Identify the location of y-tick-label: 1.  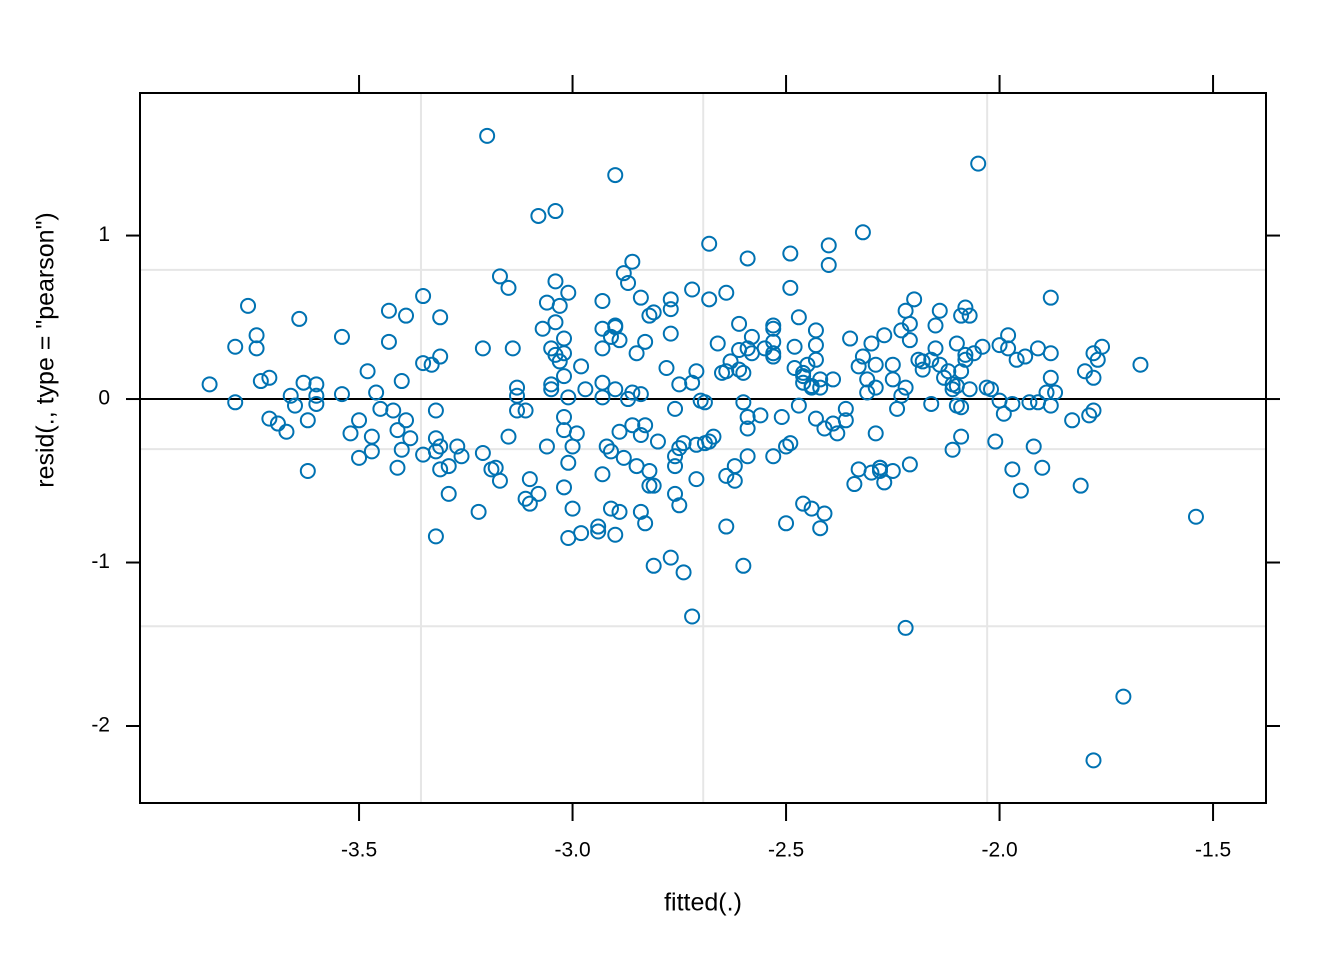
(104, 234).